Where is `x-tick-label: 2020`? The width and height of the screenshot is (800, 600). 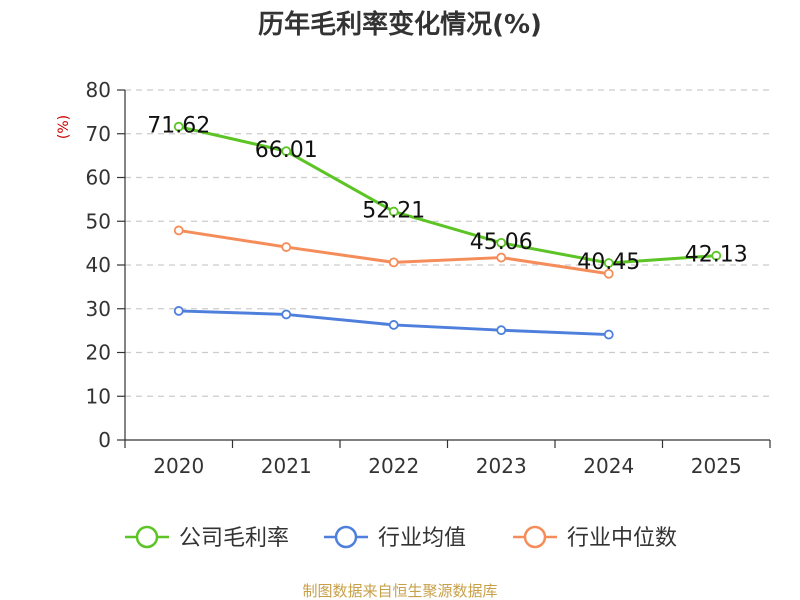
x-tick-label: 2020 is located at coordinates (178, 466).